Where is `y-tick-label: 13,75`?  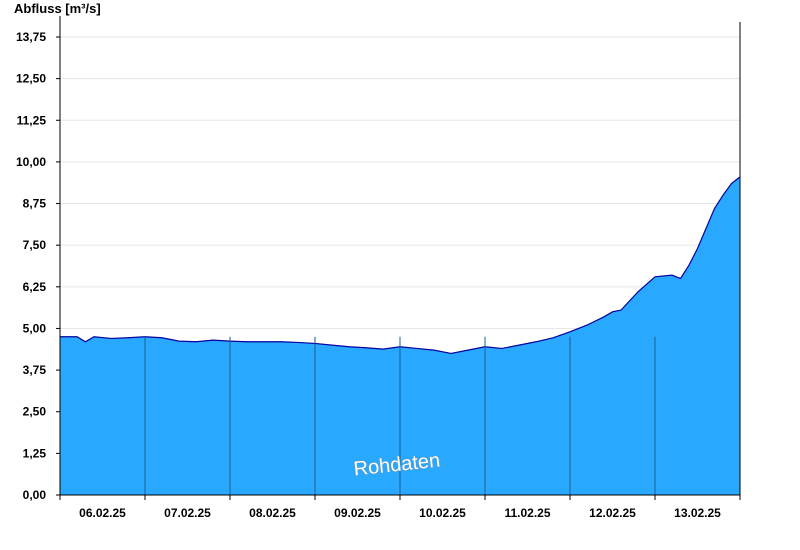
y-tick-label: 13,75 is located at coordinates (31, 37).